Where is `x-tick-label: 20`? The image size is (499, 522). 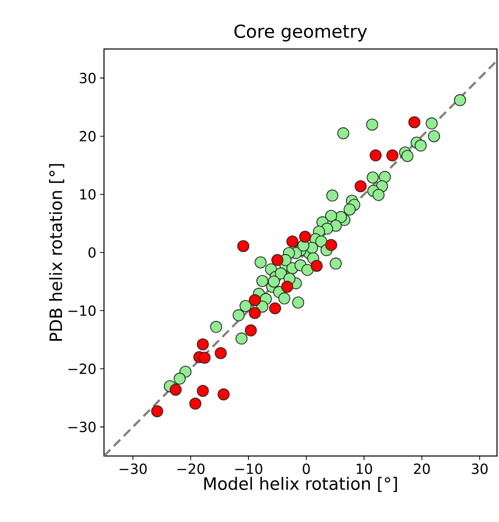 x-tick-label: 20 is located at coordinates (422, 469).